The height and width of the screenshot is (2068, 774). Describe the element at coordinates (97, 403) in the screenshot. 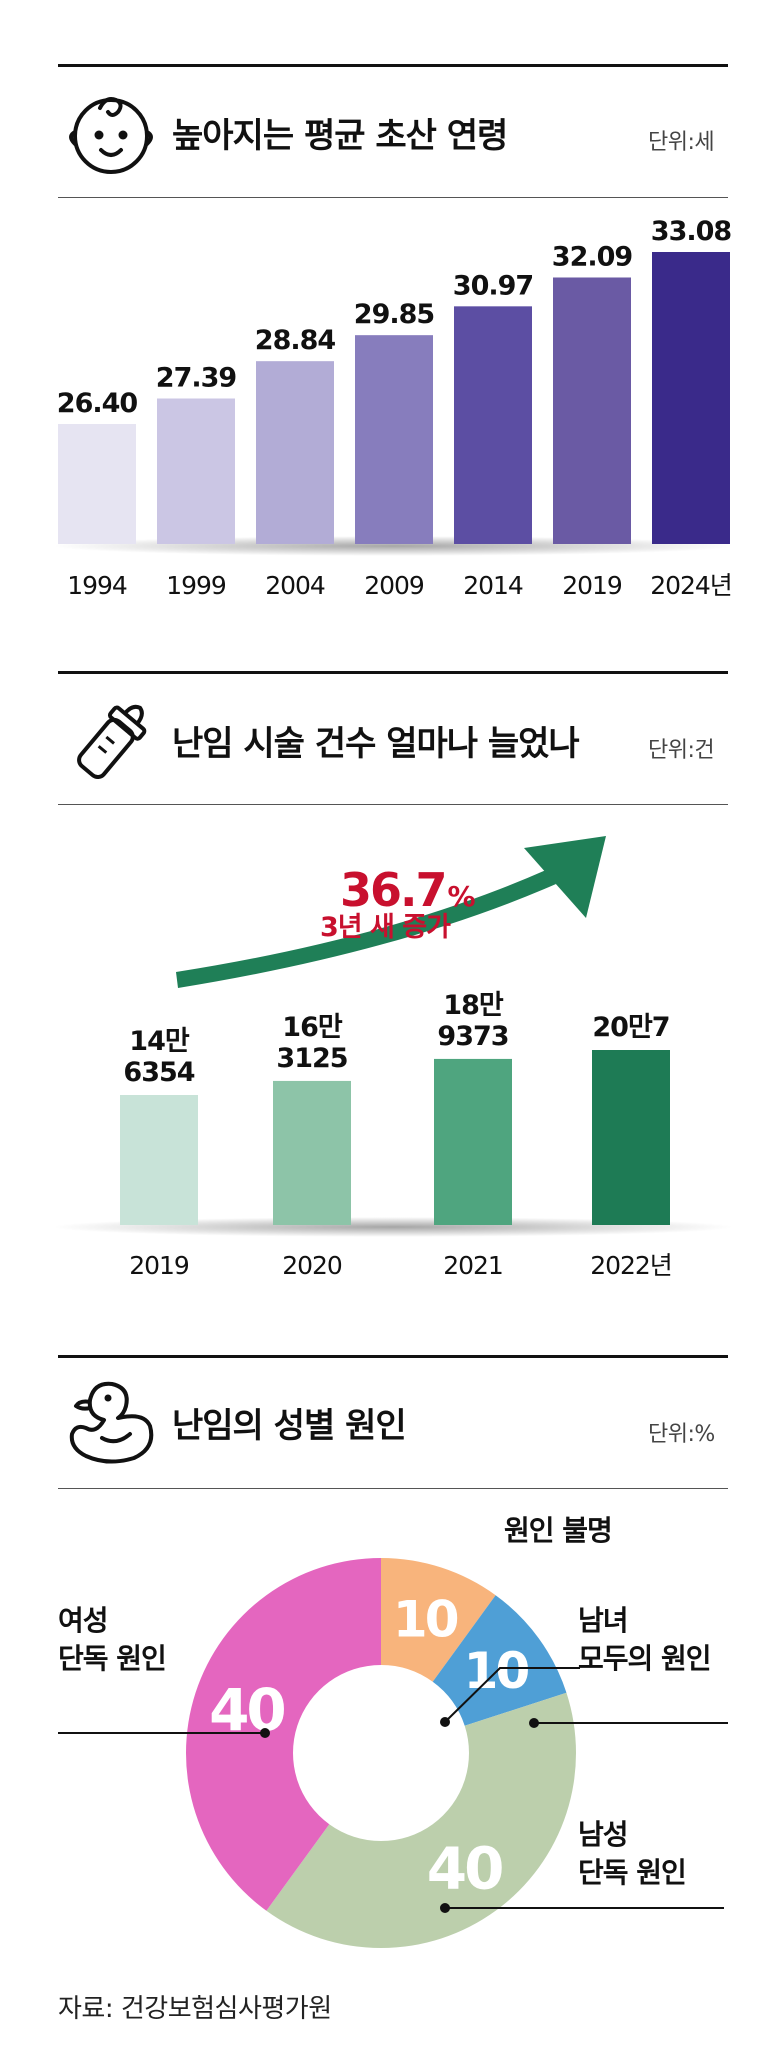

I see `chart1-value-label: 26.40` at that location.